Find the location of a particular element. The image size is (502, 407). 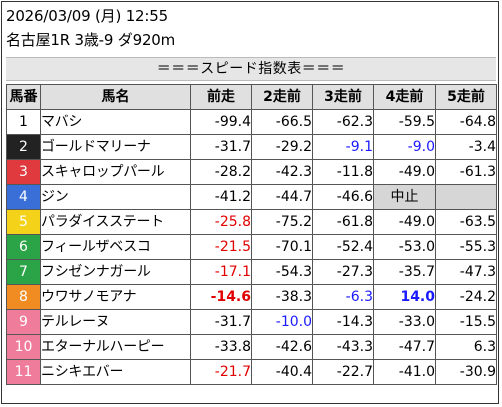

speed-index-cell: -59.5 is located at coordinates (404, 122).